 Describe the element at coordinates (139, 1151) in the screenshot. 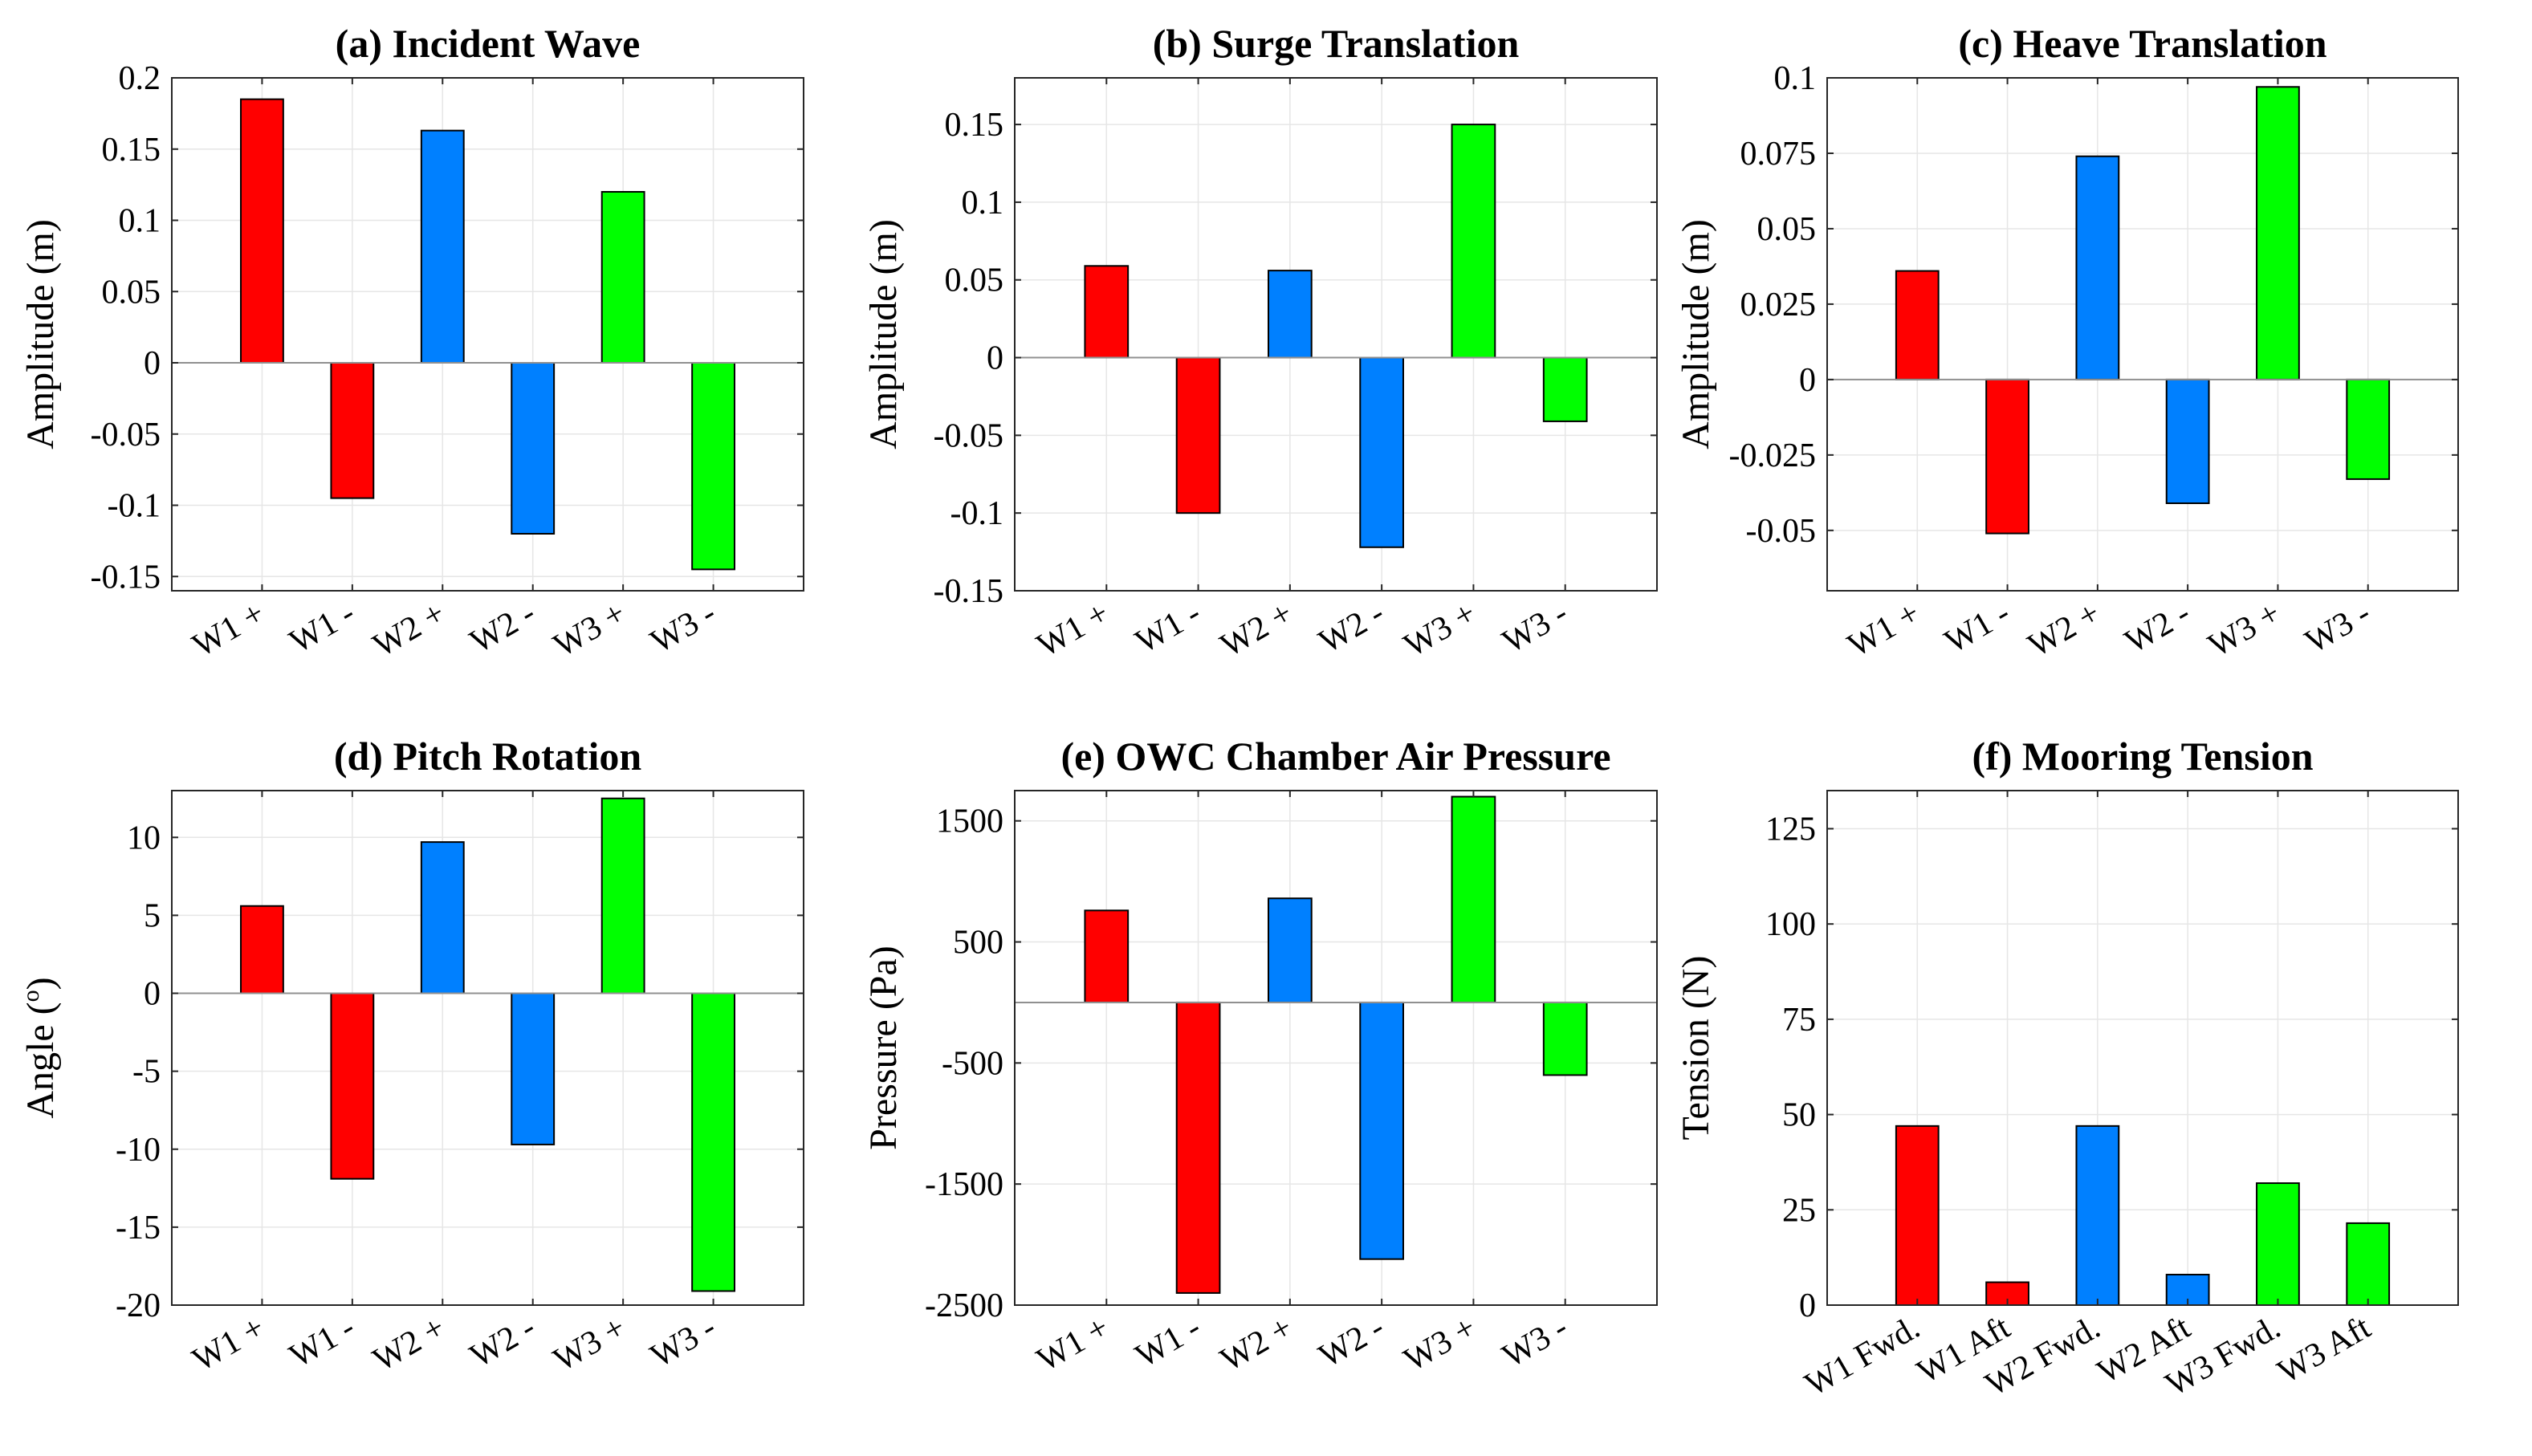

I see `y-tick-label: -10` at that location.